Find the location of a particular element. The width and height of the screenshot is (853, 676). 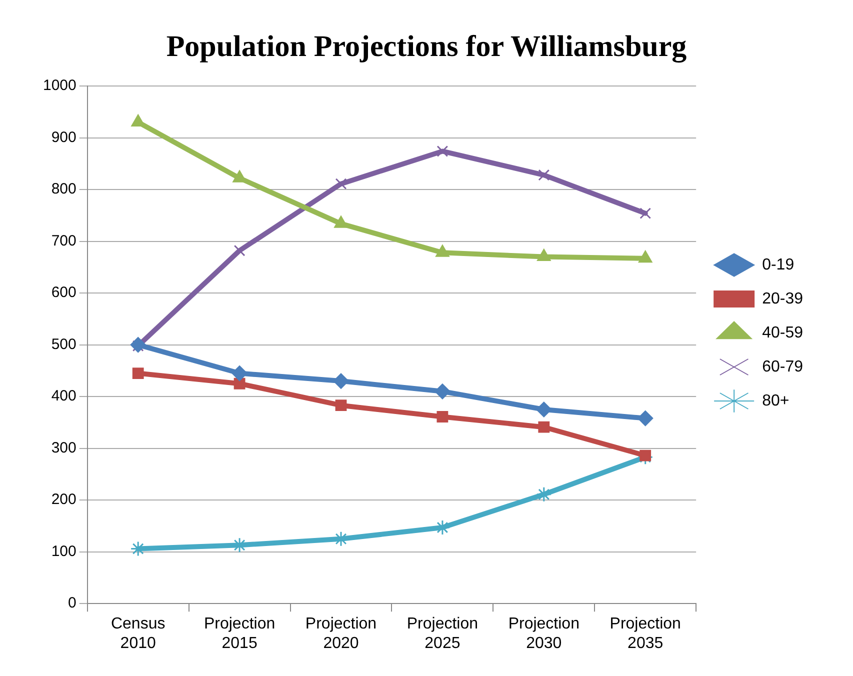

x-tick-label: Projection 2015 is located at coordinates (240, 634).